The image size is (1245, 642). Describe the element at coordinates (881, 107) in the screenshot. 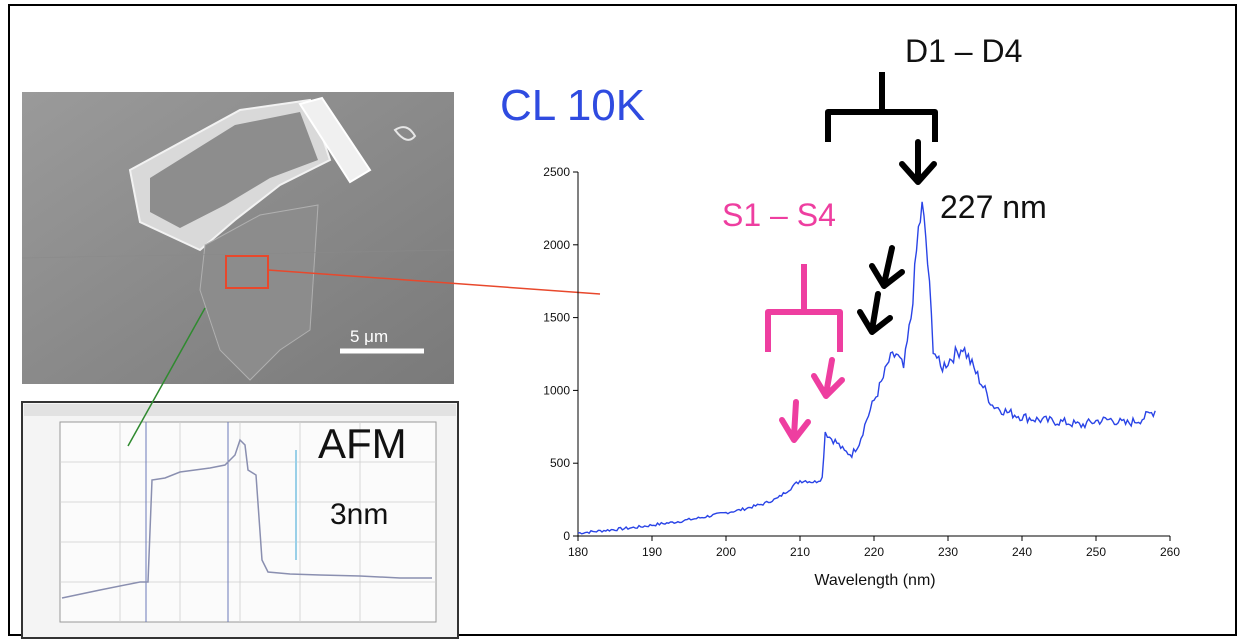

I see `d-bracket` at that location.